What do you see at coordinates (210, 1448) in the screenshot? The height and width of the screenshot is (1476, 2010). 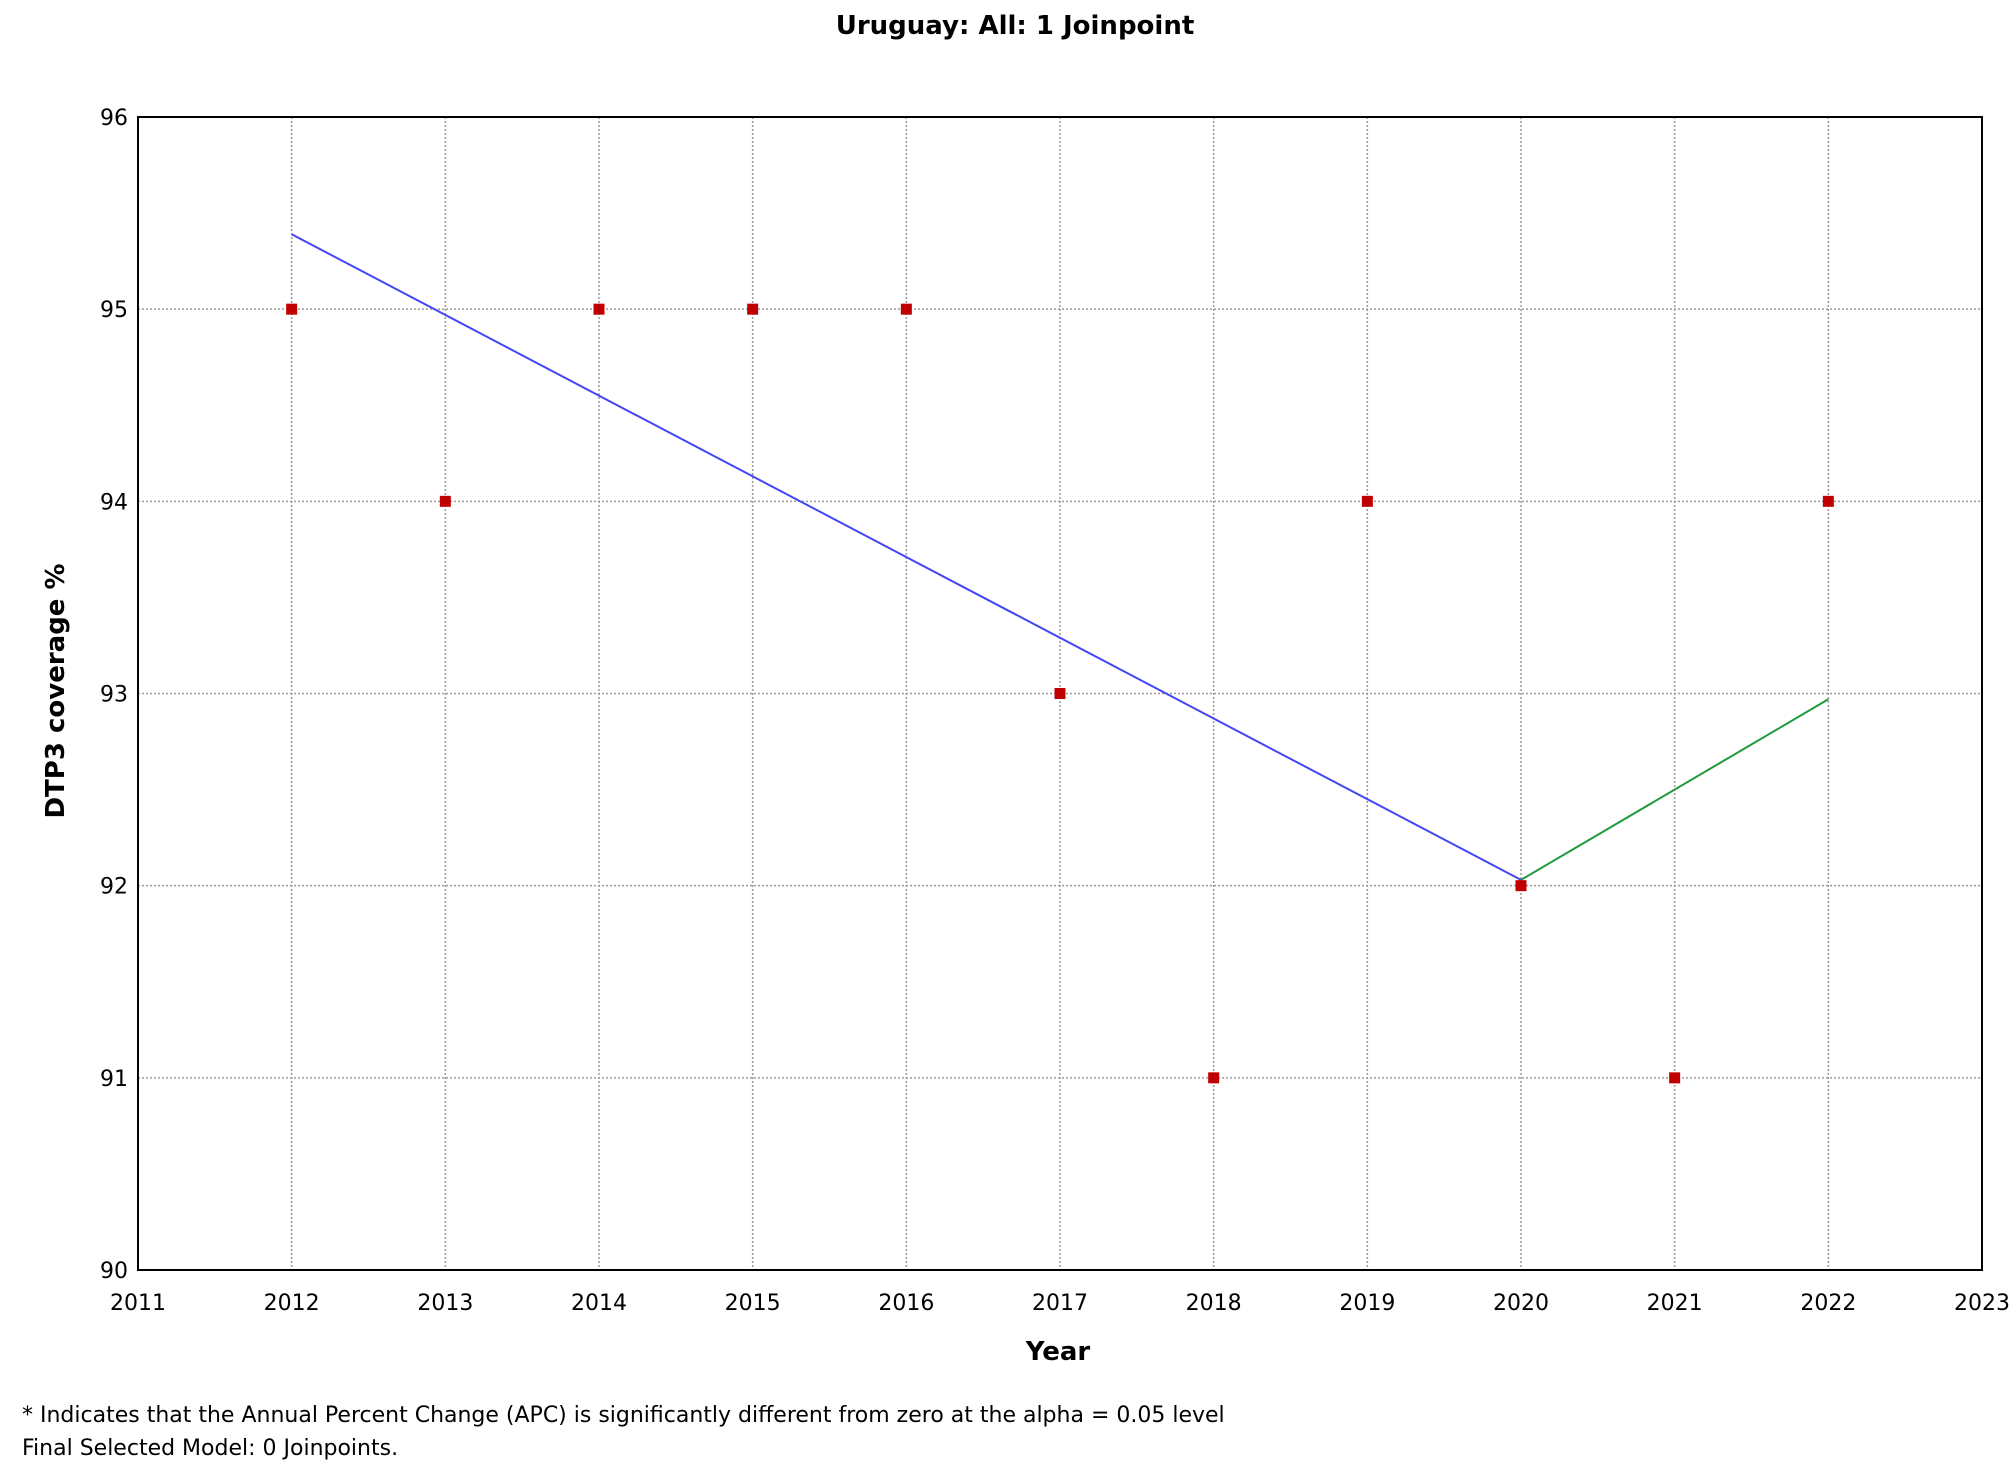 I see `final-model-footnote: Final Selected Model: 0 Joinpoints.` at bounding box center [210, 1448].